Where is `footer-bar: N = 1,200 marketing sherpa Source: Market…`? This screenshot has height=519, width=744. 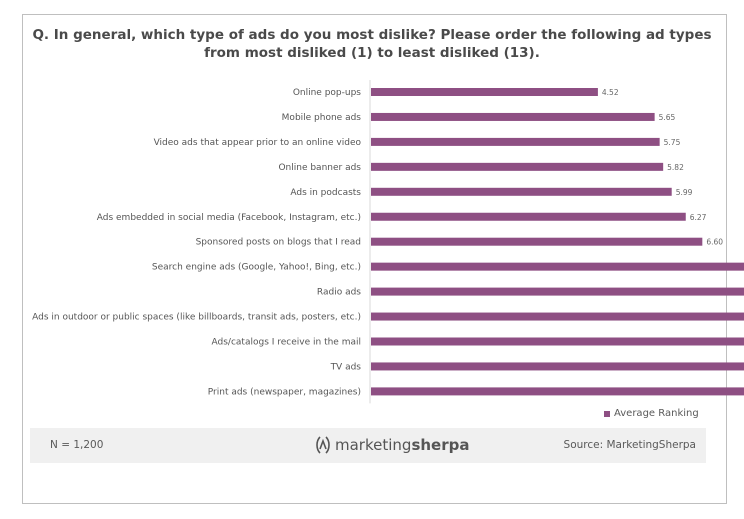 footer-bar: N = 1,200 marketing sherpa Source: Market… is located at coordinates (368, 445).